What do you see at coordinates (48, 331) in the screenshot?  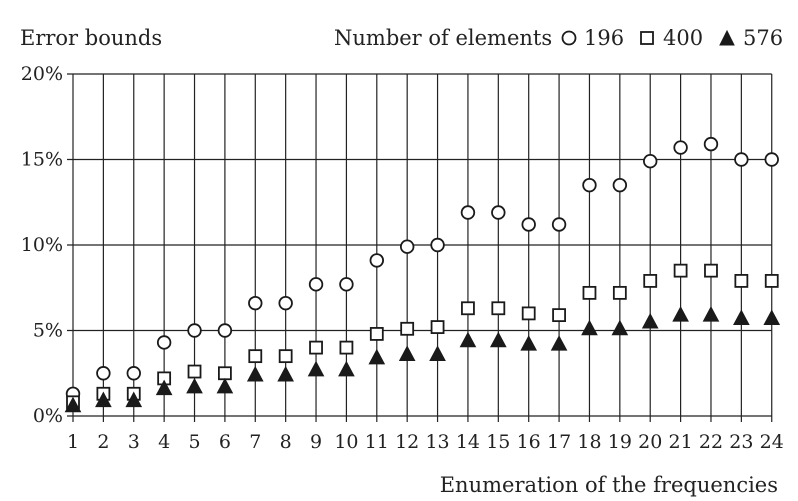 I see `y-tick-label: 5%` at bounding box center [48, 331].